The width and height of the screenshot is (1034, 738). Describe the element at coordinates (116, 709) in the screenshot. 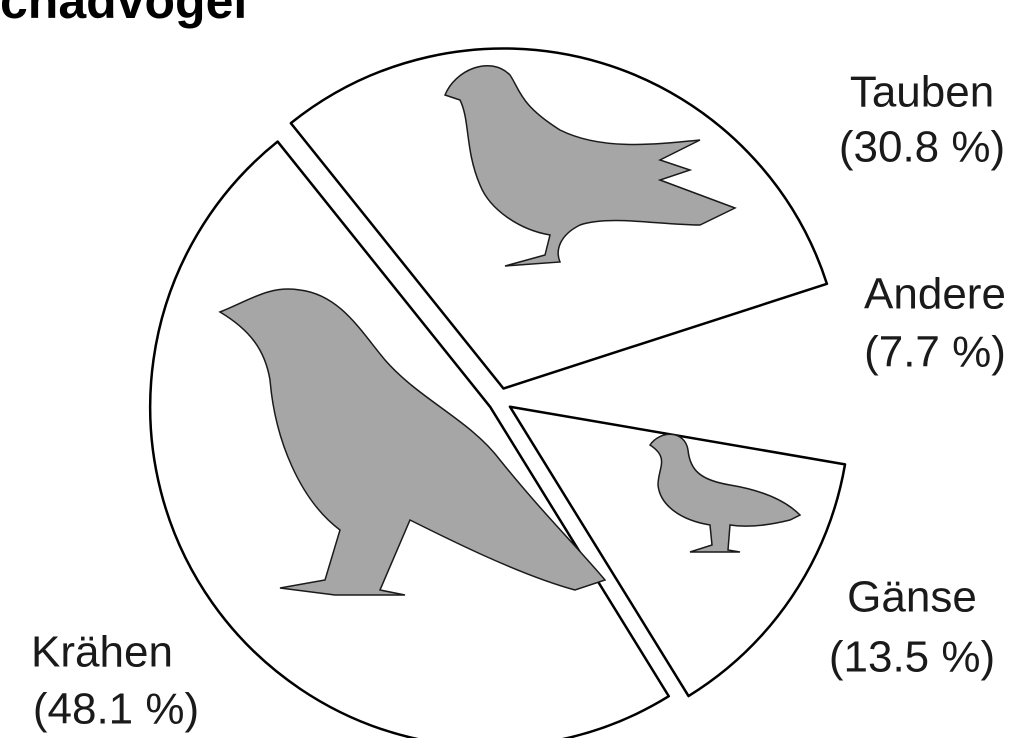

I see `value-label: (48.1 %)` at that location.